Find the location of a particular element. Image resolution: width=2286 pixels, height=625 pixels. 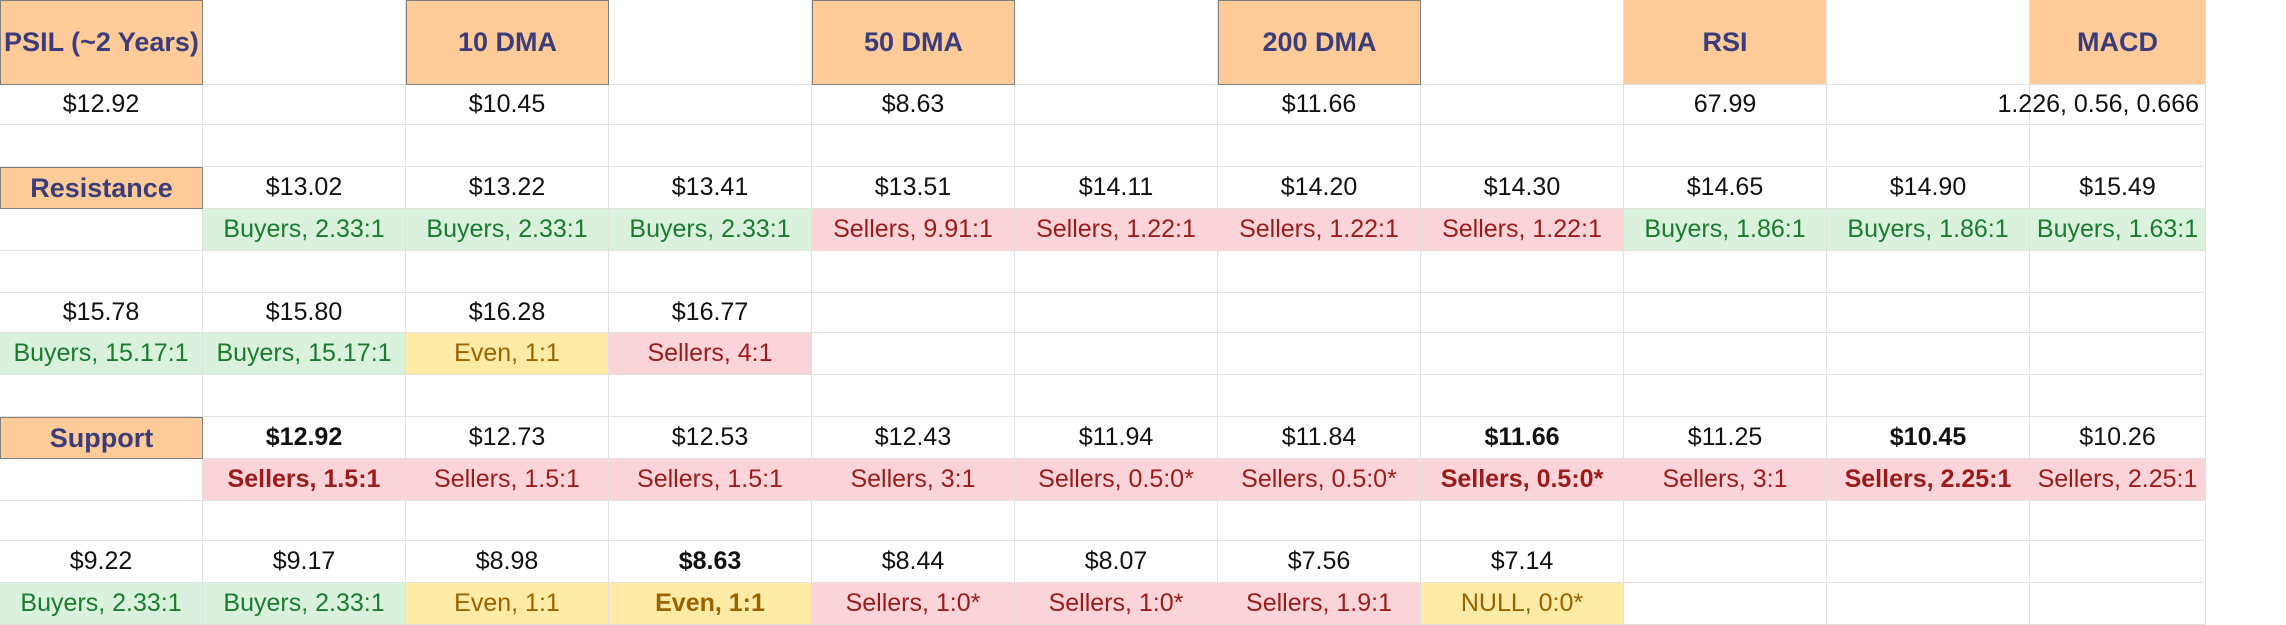

resistance-price: $15.49 is located at coordinates (2118, 188).